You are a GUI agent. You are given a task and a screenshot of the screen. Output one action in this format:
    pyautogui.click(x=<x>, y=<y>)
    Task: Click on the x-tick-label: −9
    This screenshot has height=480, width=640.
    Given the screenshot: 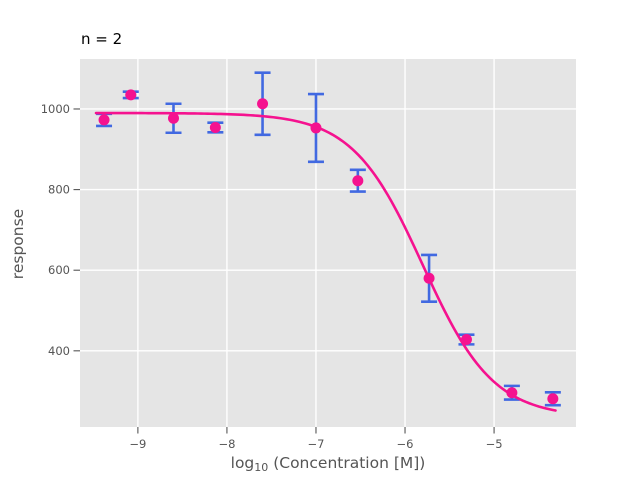 What is the action you would take?
    pyautogui.click(x=137, y=444)
    